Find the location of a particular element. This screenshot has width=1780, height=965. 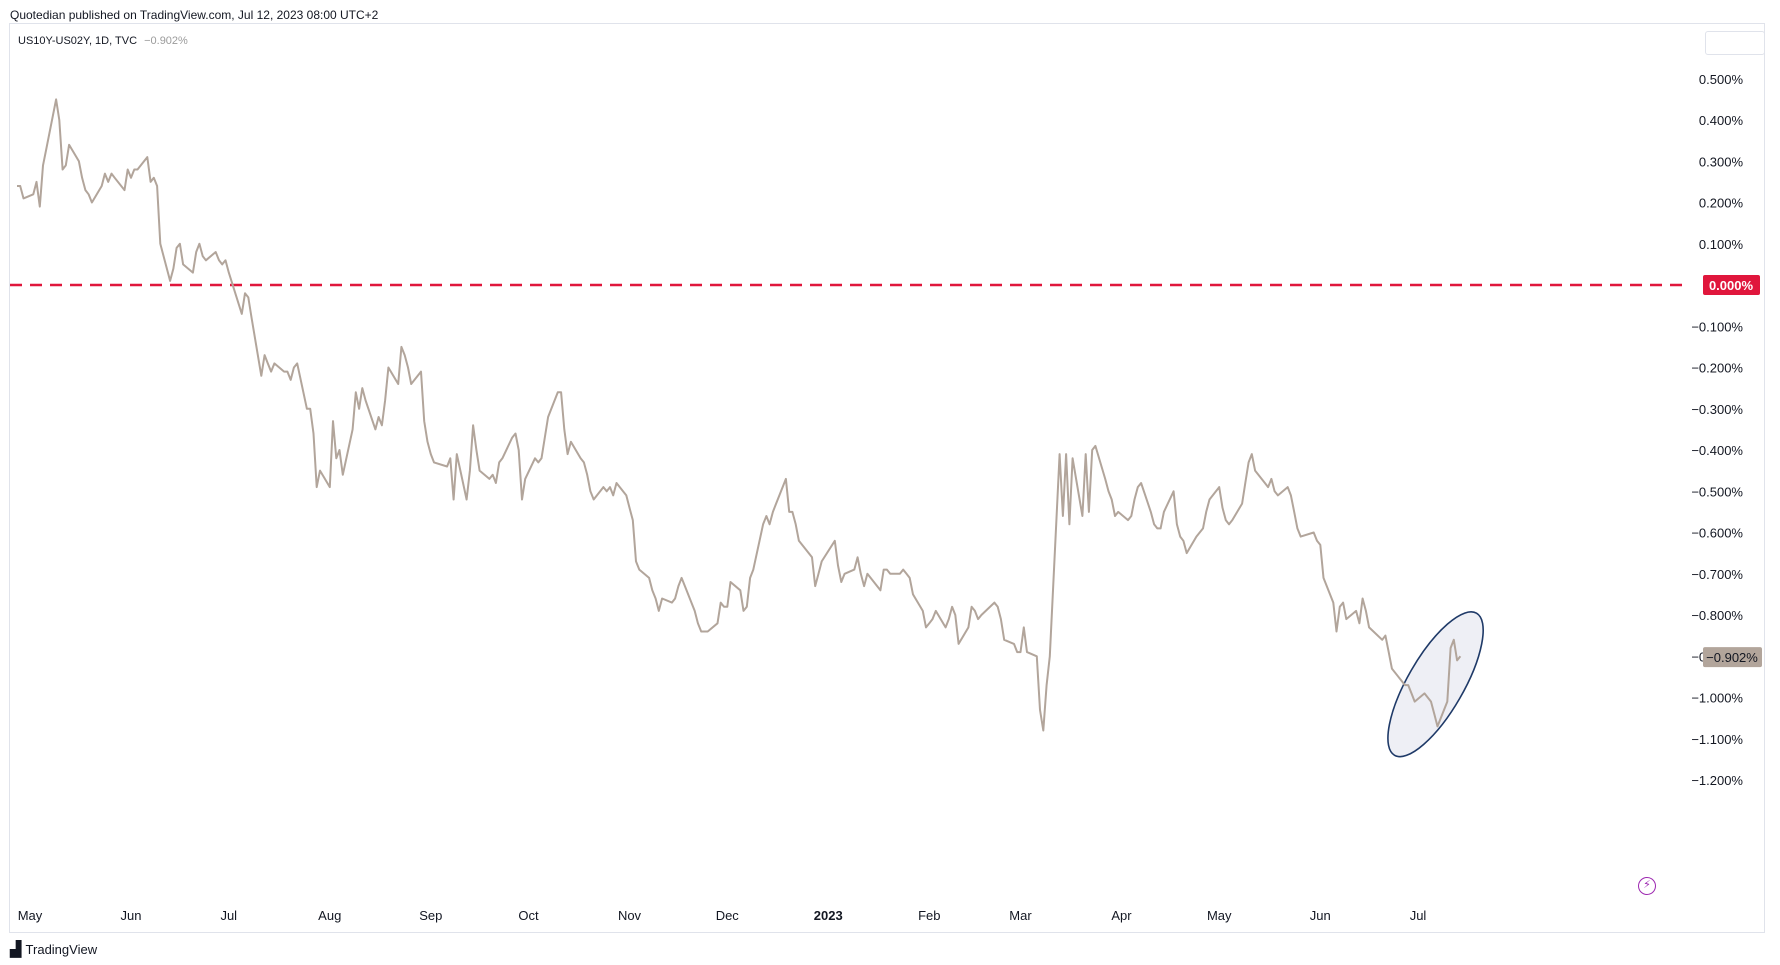

y-tick-label: −0.300% is located at coordinates (1717, 409).